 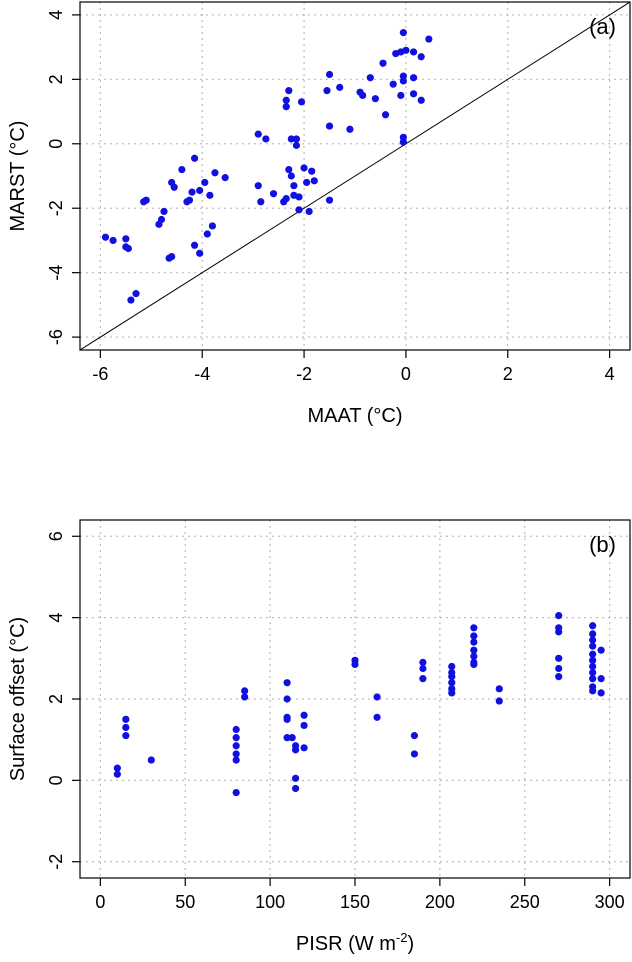 I want to click on x-tick-label: -2, so click(x=304, y=374).